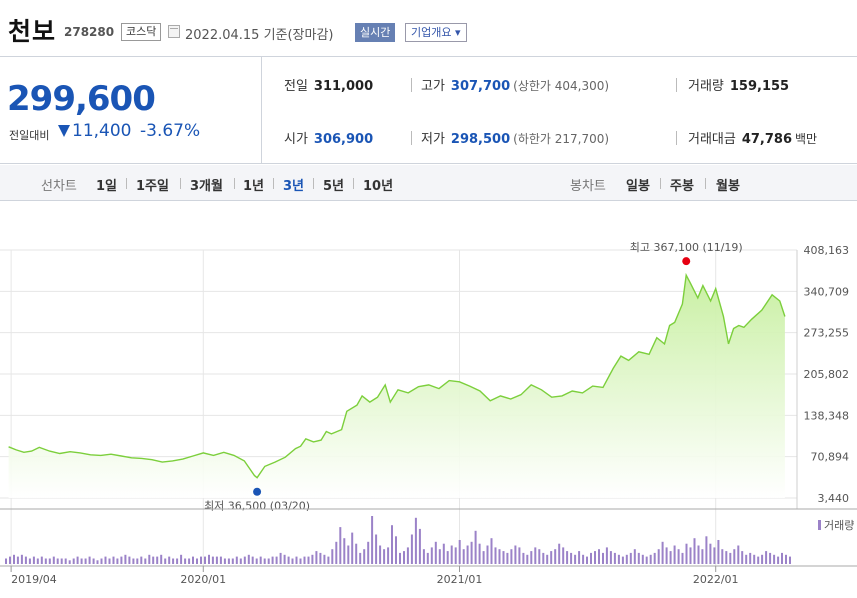  Describe the element at coordinates (294, 186) in the screenshot. I see `period-3y: 3년` at that location.